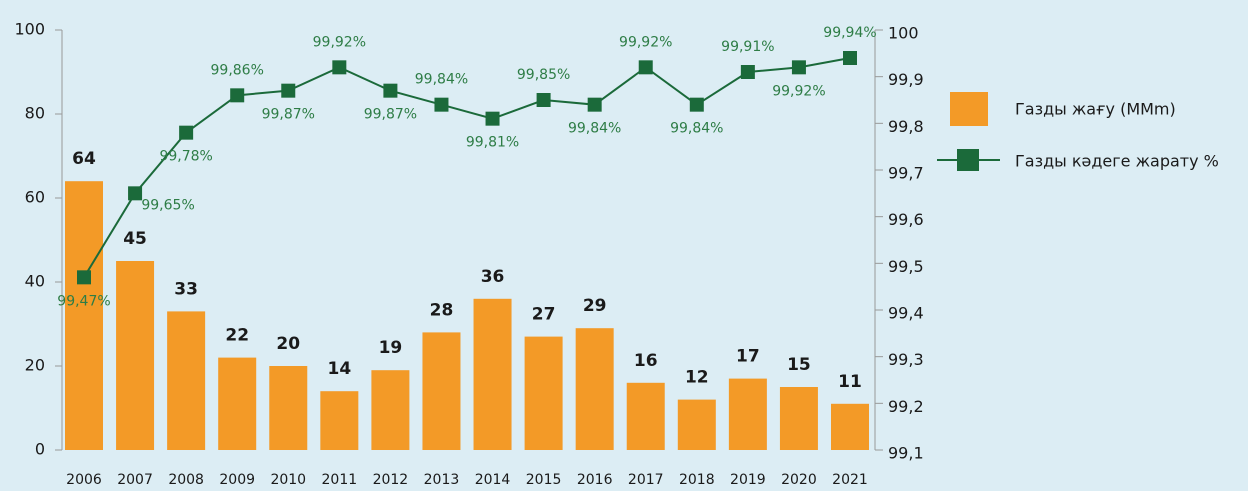 Image resolution: width=1248 pixels, height=491 pixels. What do you see at coordinates (186, 480) in the screenshot?
I see `x-tick-label: 2008` at bounding box center [186, 480].